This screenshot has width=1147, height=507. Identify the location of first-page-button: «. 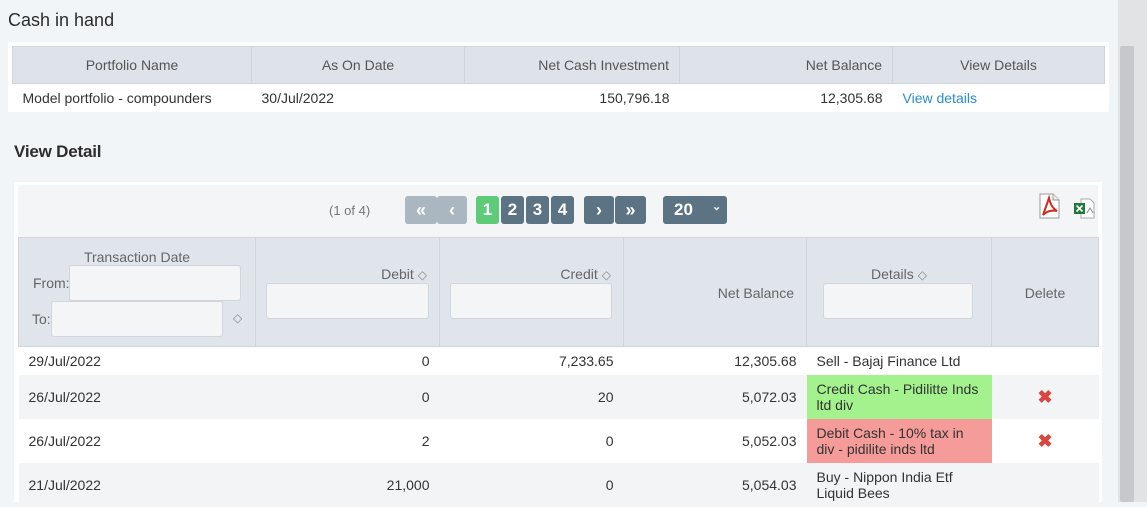
(421, 210).